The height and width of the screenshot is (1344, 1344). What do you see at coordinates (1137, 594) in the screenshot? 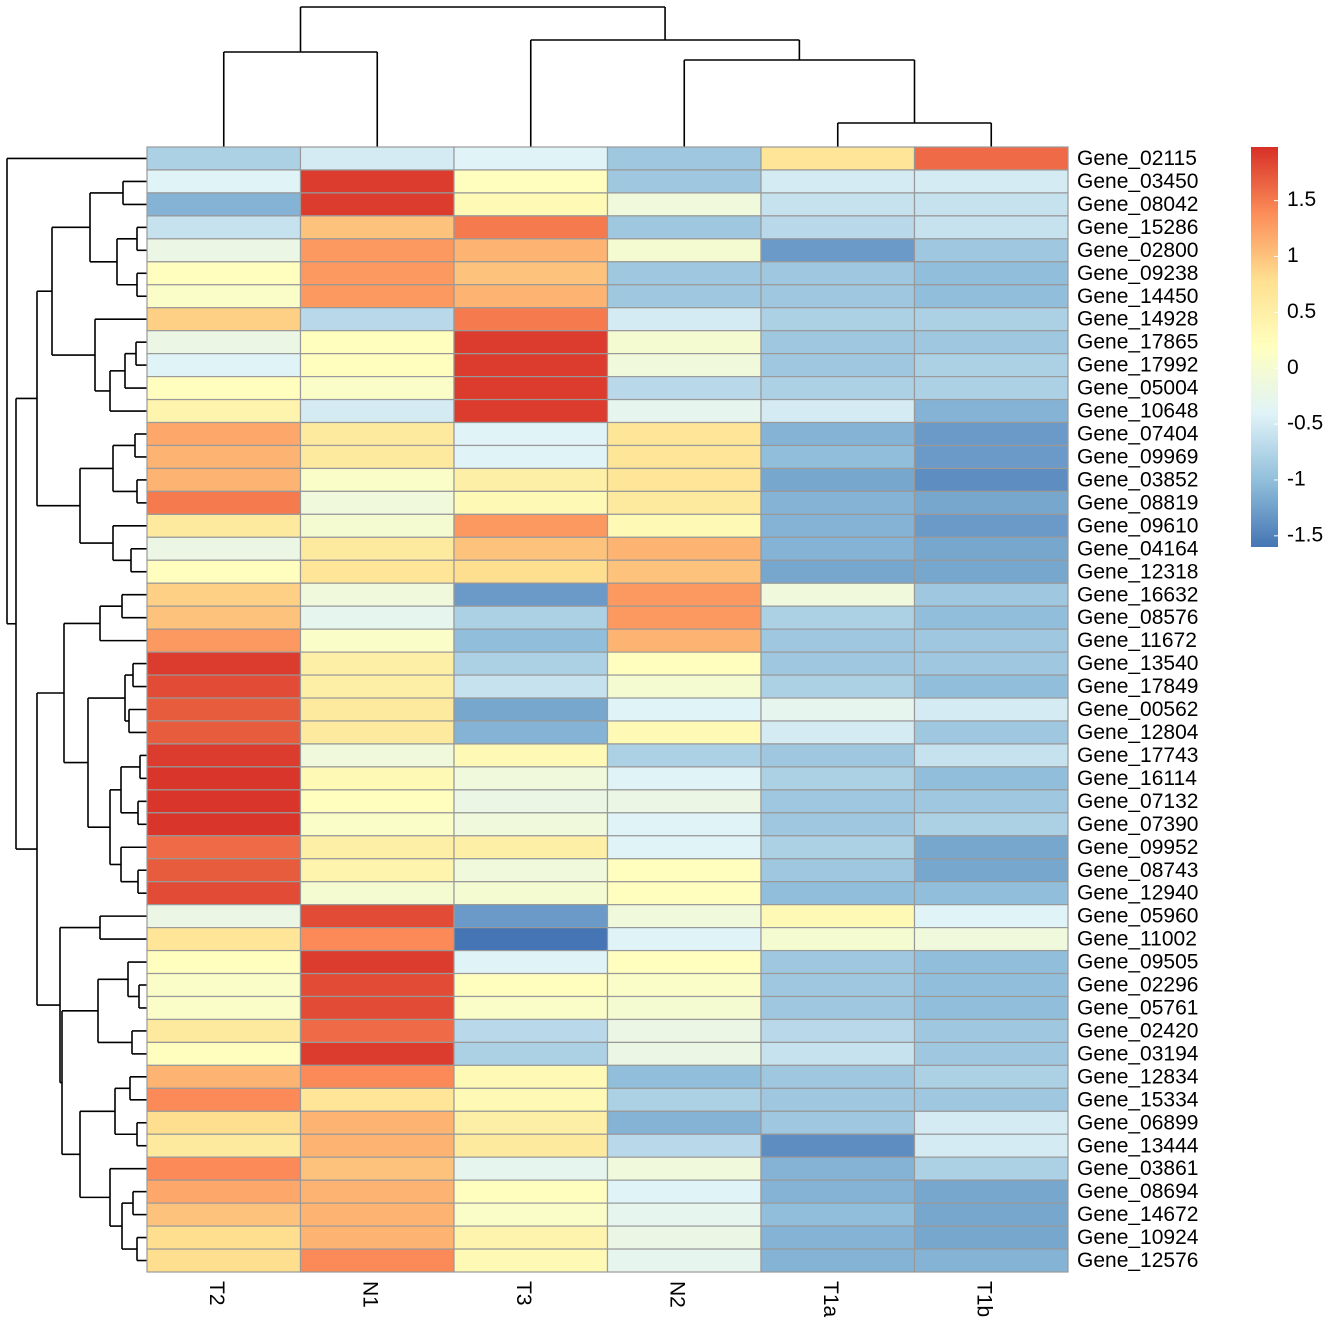
I see `row-label: Gene_16632` at bounding box center [1137, 594].